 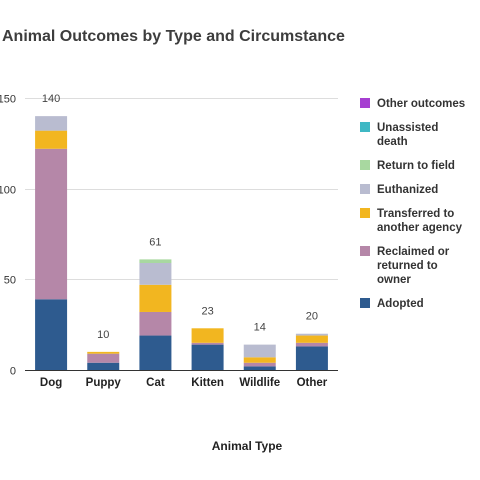 What do you see at coordinates (8, 191) in the screenshot?
I see `y-tick-label: 100` at bounding box center [8, 191].